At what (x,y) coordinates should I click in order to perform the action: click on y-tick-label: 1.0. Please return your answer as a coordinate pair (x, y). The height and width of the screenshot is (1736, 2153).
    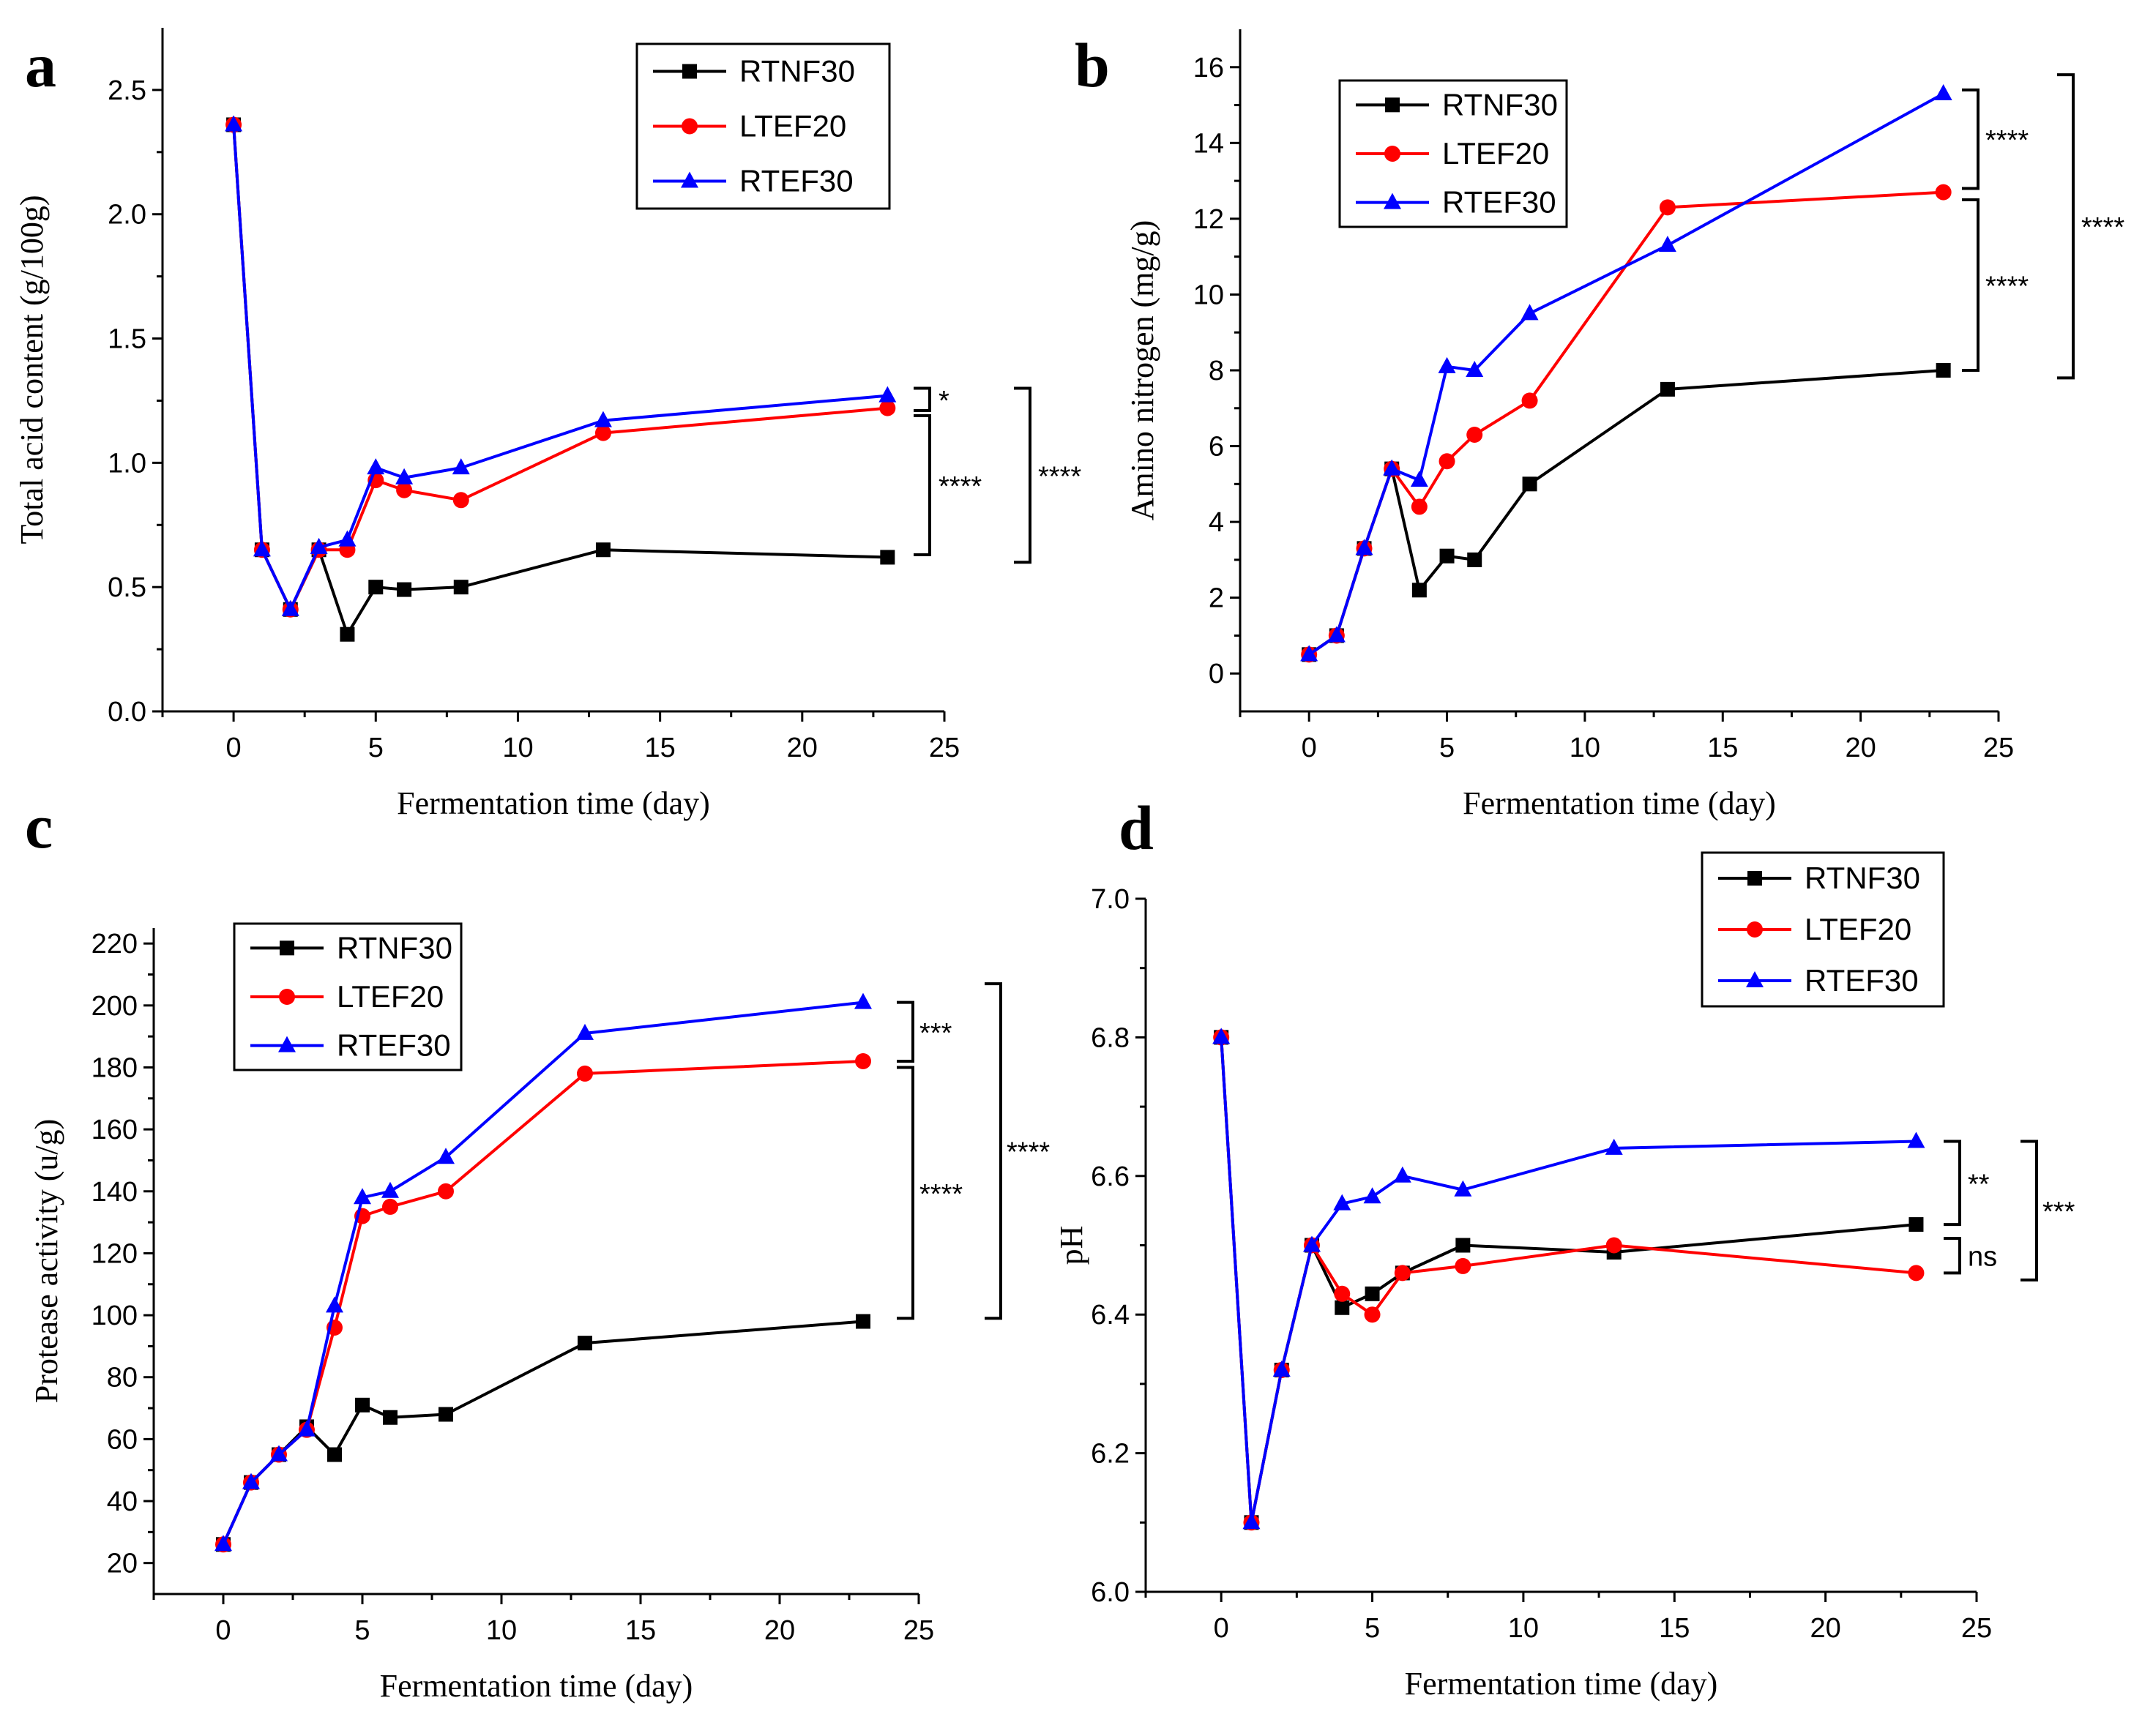
    Looking at the image, I should click on (127, 464).